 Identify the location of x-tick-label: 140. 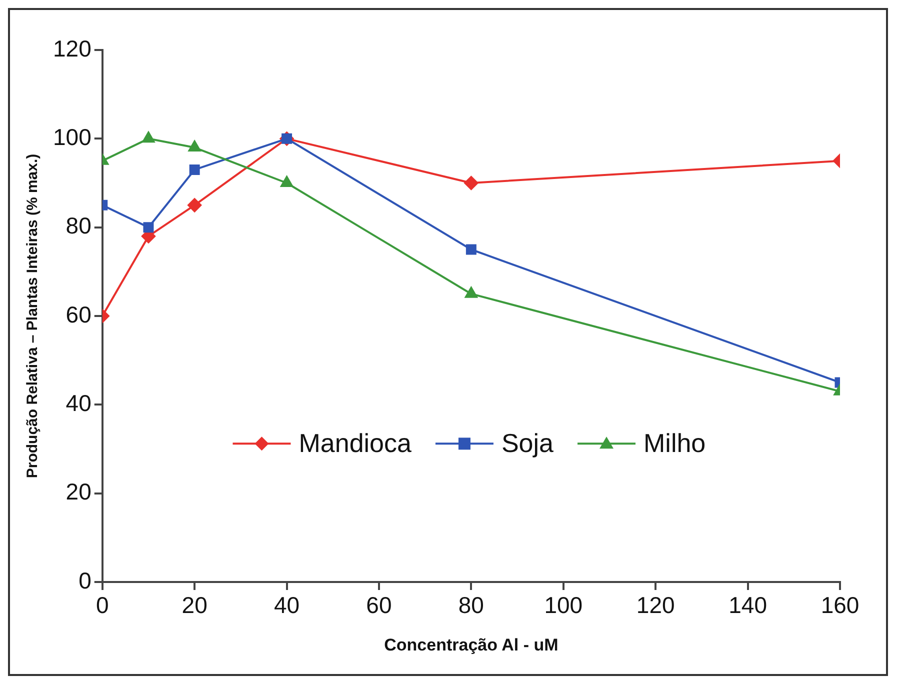
(747, 605).